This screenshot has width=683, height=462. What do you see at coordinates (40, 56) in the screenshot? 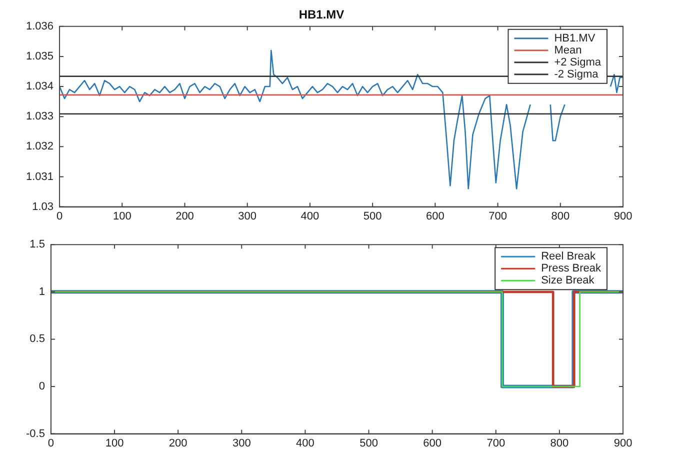
I see `y-tick-label: 1.035` at bounding box center [40, 56].